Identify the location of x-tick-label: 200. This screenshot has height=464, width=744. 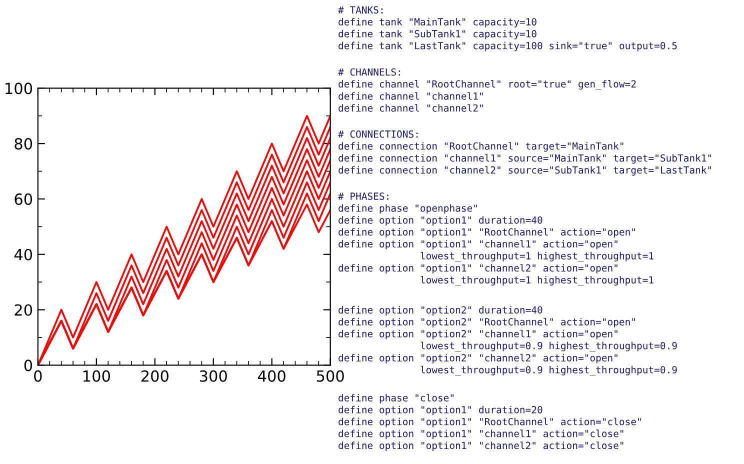
(154, 376).